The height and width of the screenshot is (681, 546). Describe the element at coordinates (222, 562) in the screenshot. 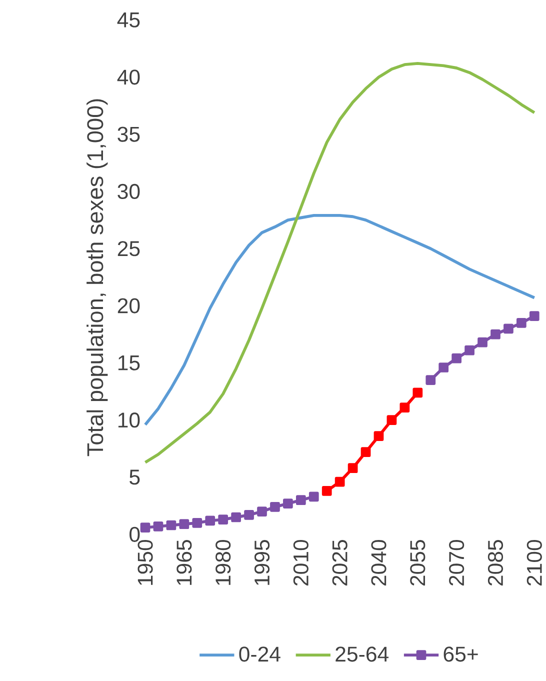

I see `x-tick-label: 1980` at that location.